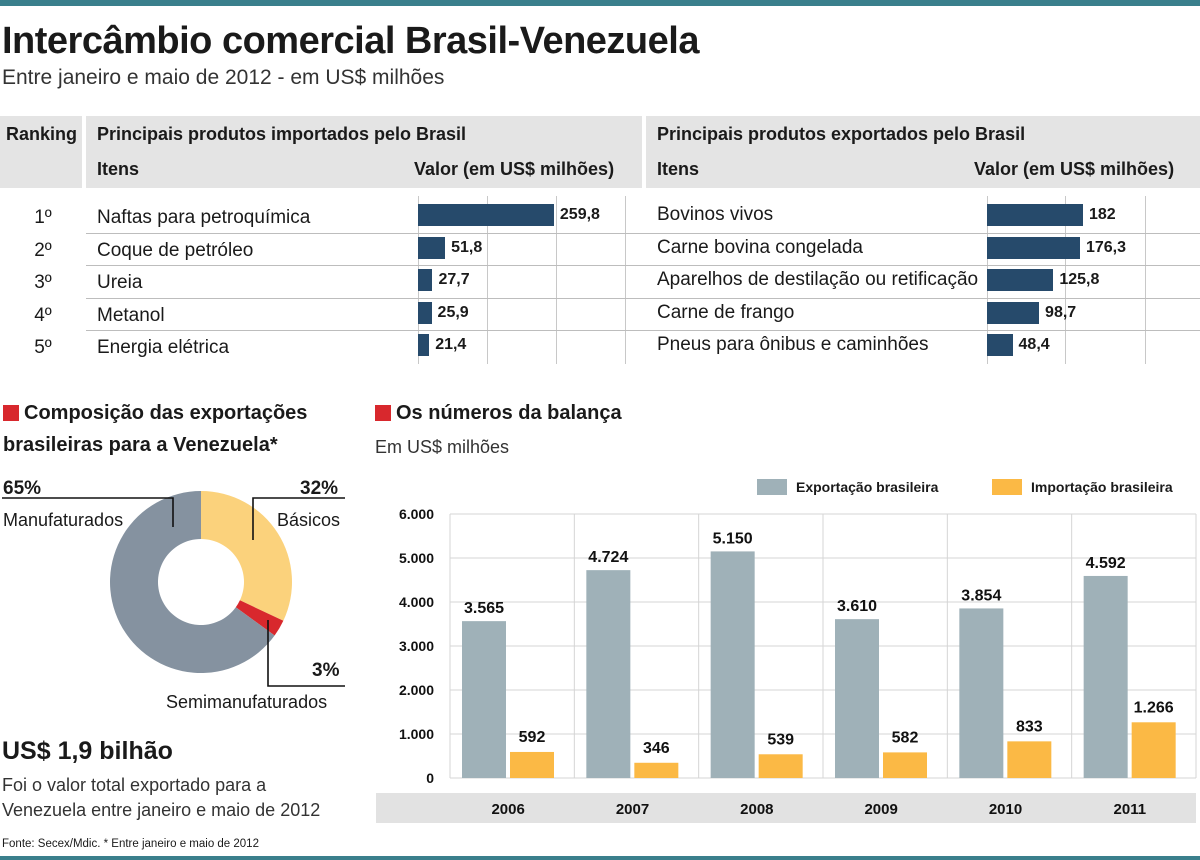 The width and height of the screenshot is (1200, 860). What do you see at coordinates (857, 698) in the screenshot?
I see `export-bar-2009` at bounding box center [857, 698].